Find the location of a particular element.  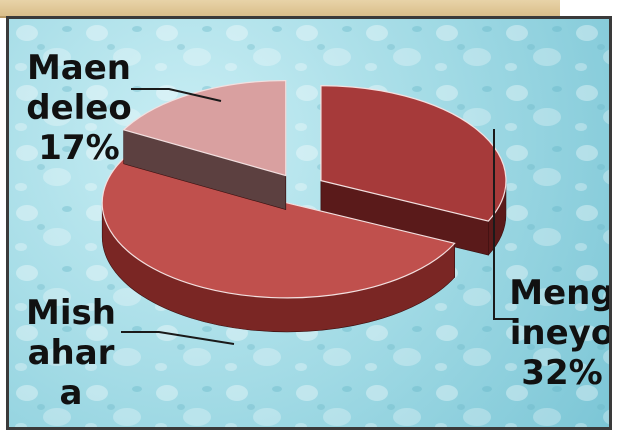

slice-label-line-1-0: Mish is located at coordinates (71, 313).